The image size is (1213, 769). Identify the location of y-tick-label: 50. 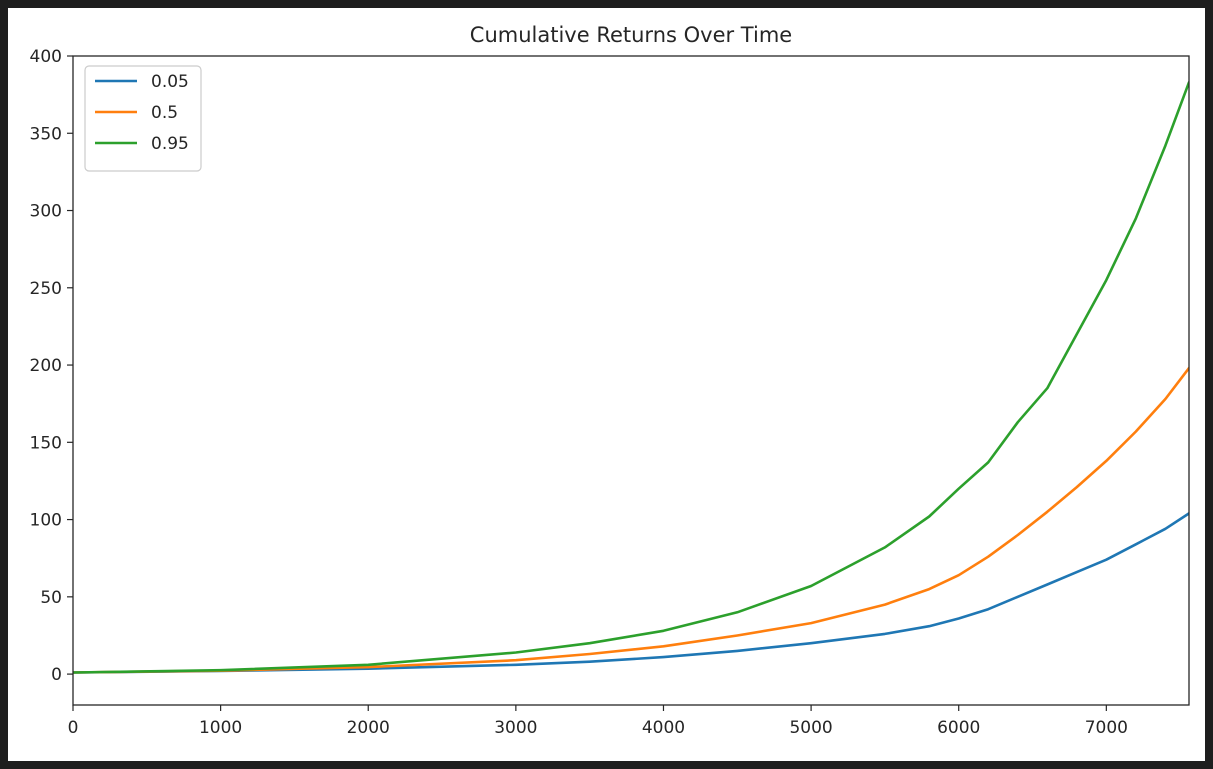
(51, 598).